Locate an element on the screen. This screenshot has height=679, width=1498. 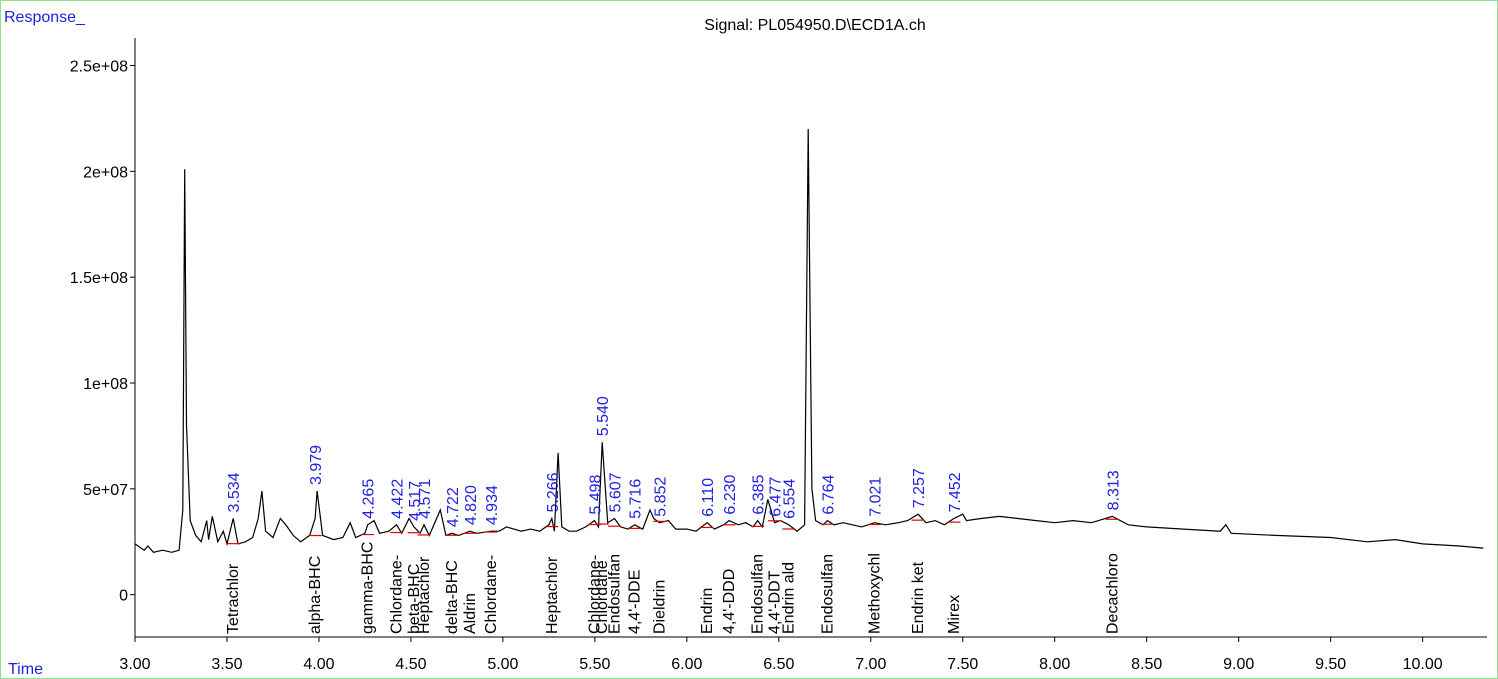
x-tick-label: 8.50 is located at coordinates (1146, 664).